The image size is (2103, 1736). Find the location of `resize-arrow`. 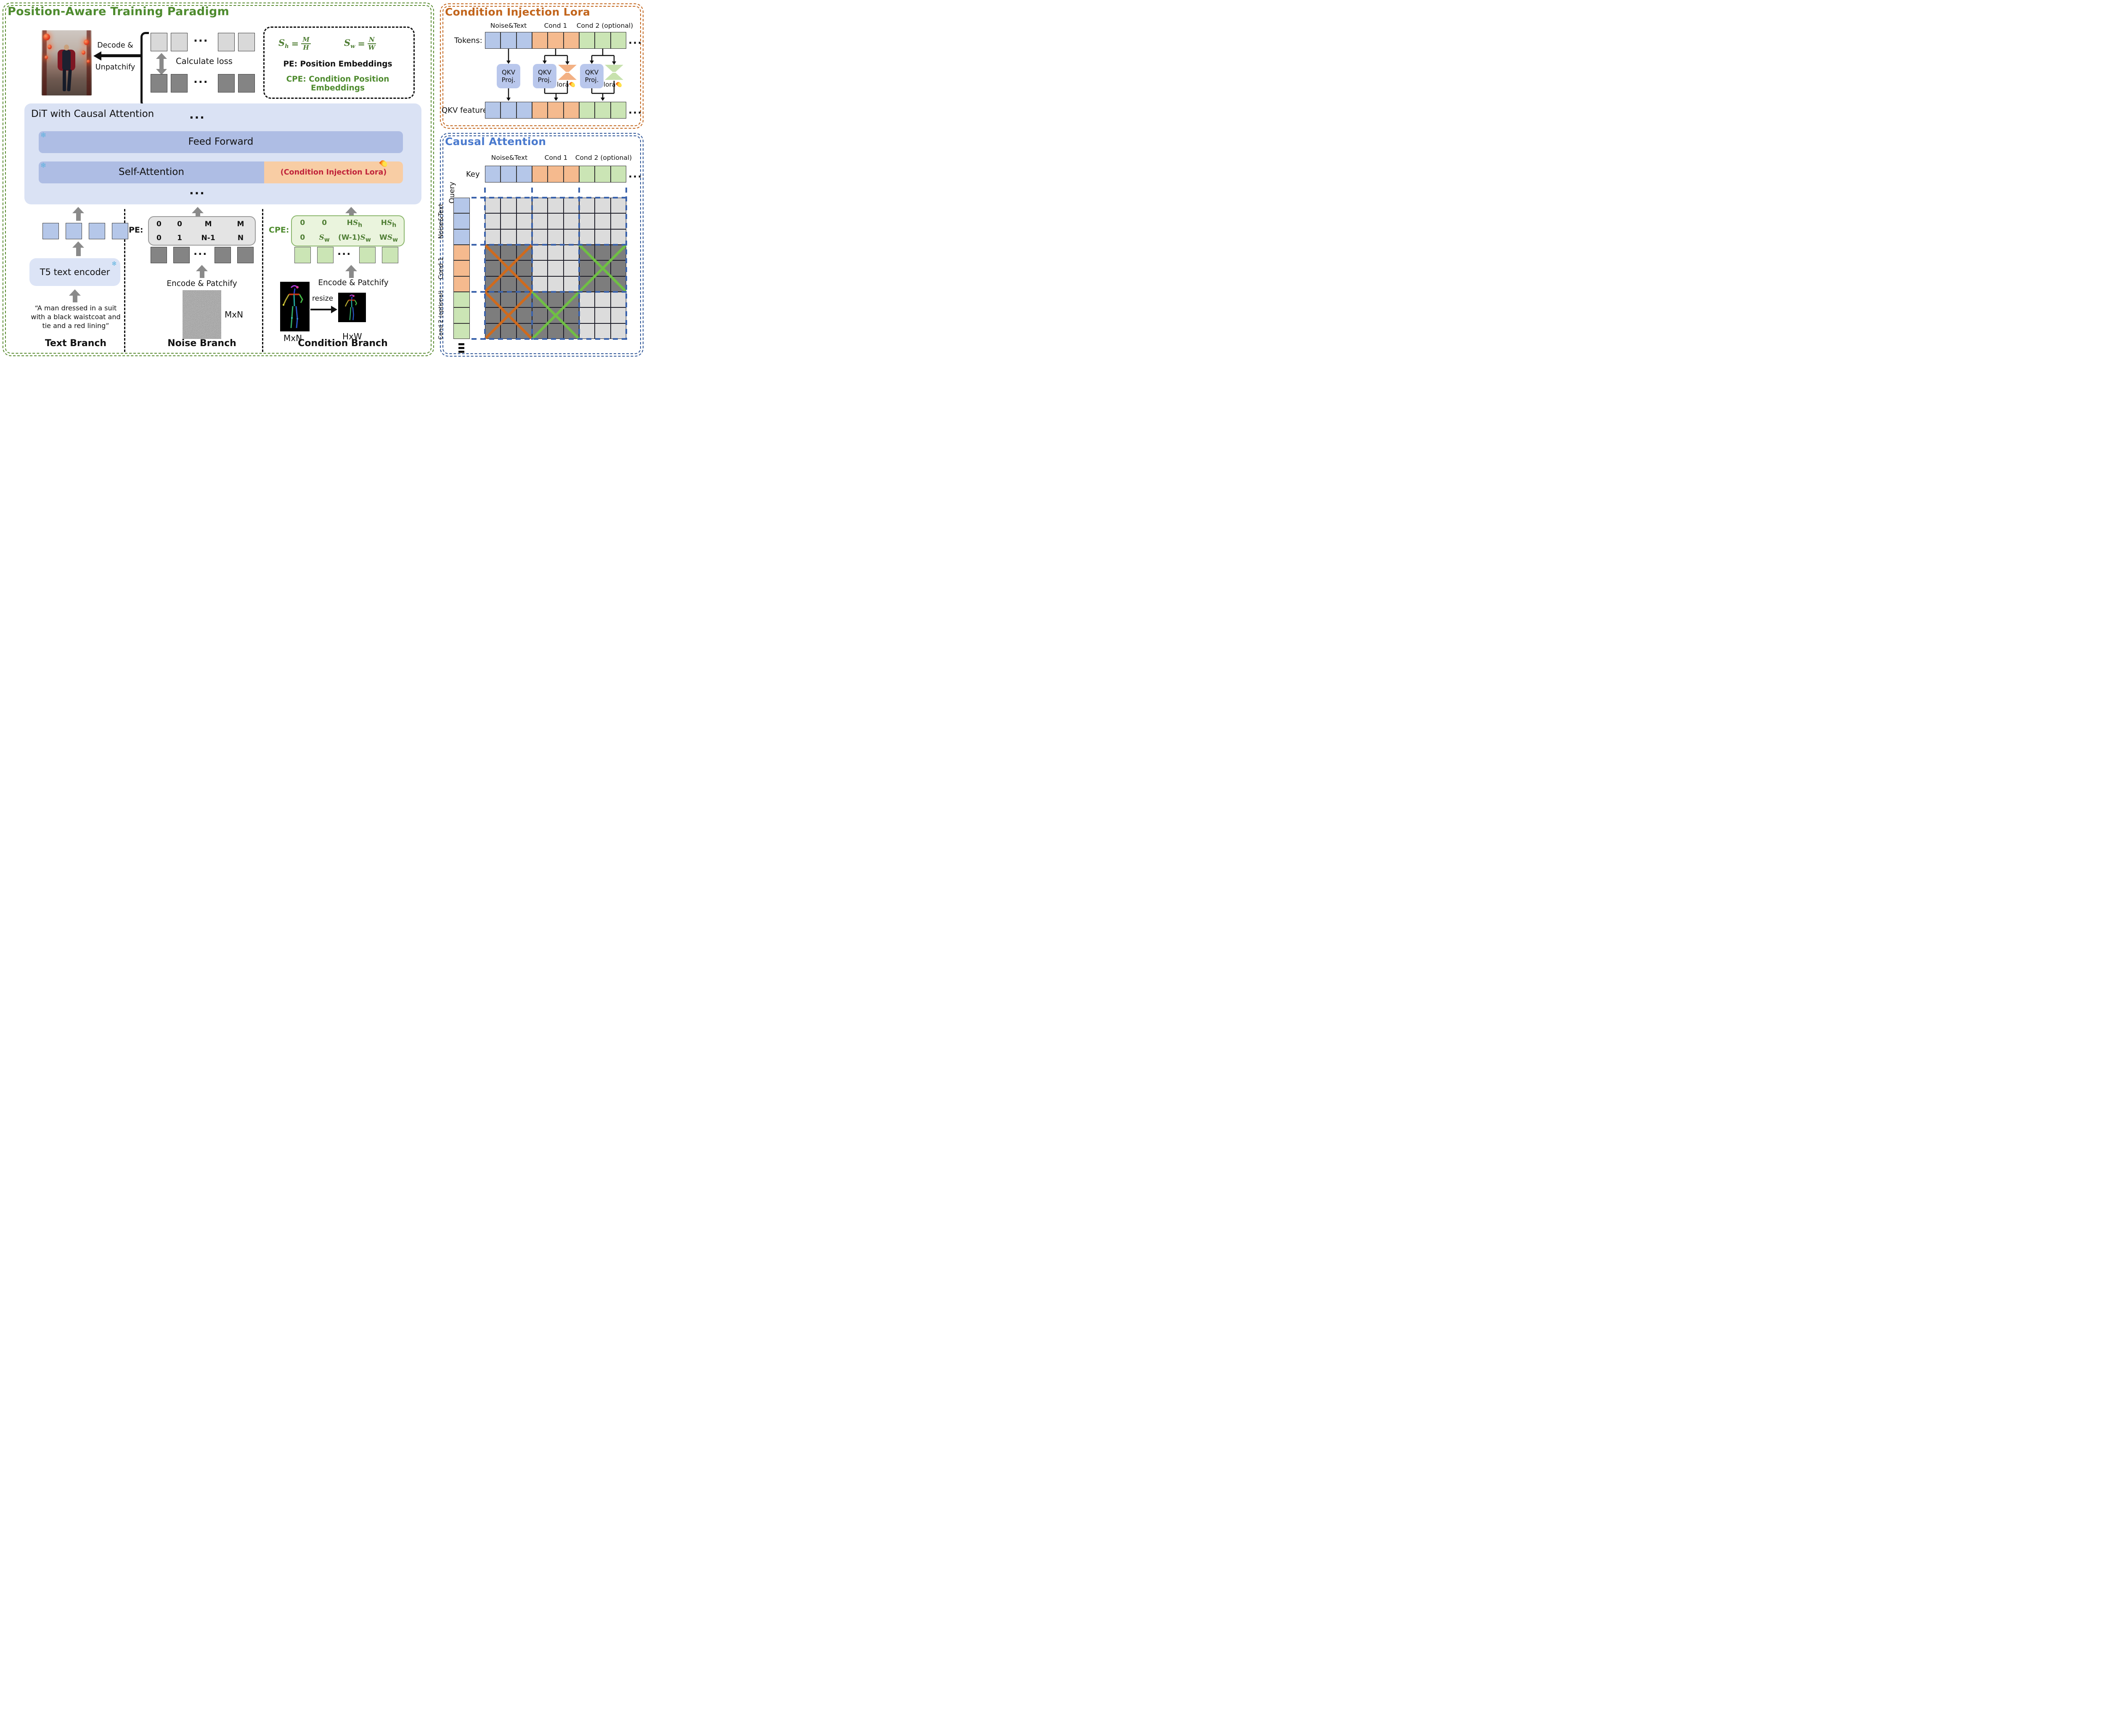

resize-arrow is located at coordinates (323, 309).